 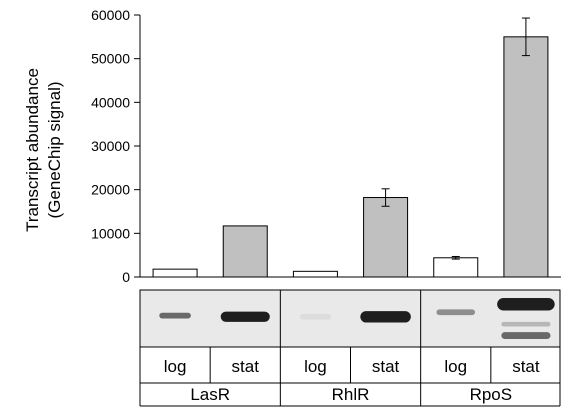 What do you see at coordinates (491, 394) in the screenshot?
I see `group-label-rpos: RpoS` at bounding box center [491, 394].